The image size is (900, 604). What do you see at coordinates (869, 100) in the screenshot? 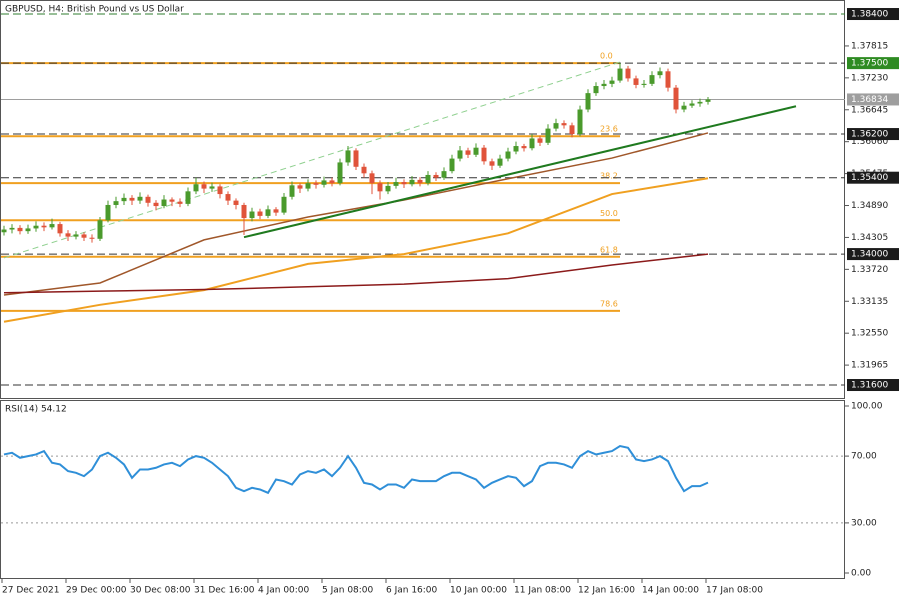
I see `level-label: 1.36834` at bounding box center [869, 100].